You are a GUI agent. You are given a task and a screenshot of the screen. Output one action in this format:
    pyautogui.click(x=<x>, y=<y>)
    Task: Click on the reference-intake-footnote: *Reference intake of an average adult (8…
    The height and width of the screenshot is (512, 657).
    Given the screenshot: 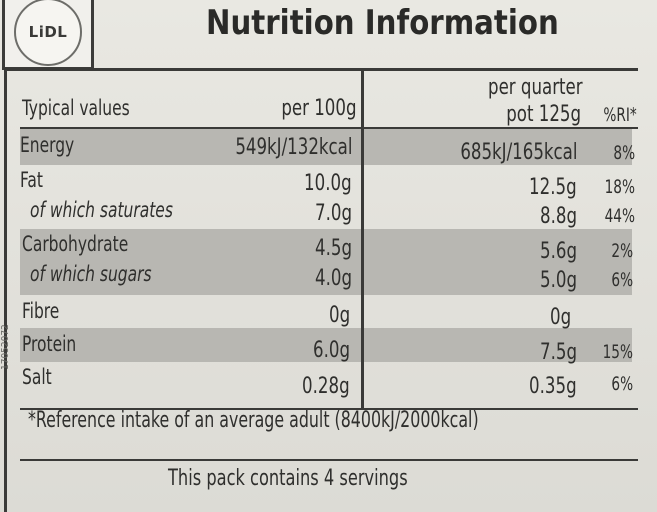 What is the action you would take?
    pyautogui.click(x=253, y=420)
    